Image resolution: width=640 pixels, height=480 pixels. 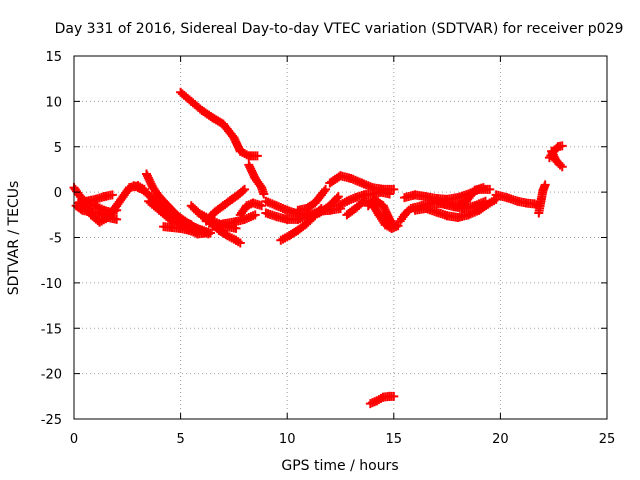 What do you see at coordinates (394, 439) in the screenshot?
I see `x-tick-label: 15` at bounding box center [394, 439].